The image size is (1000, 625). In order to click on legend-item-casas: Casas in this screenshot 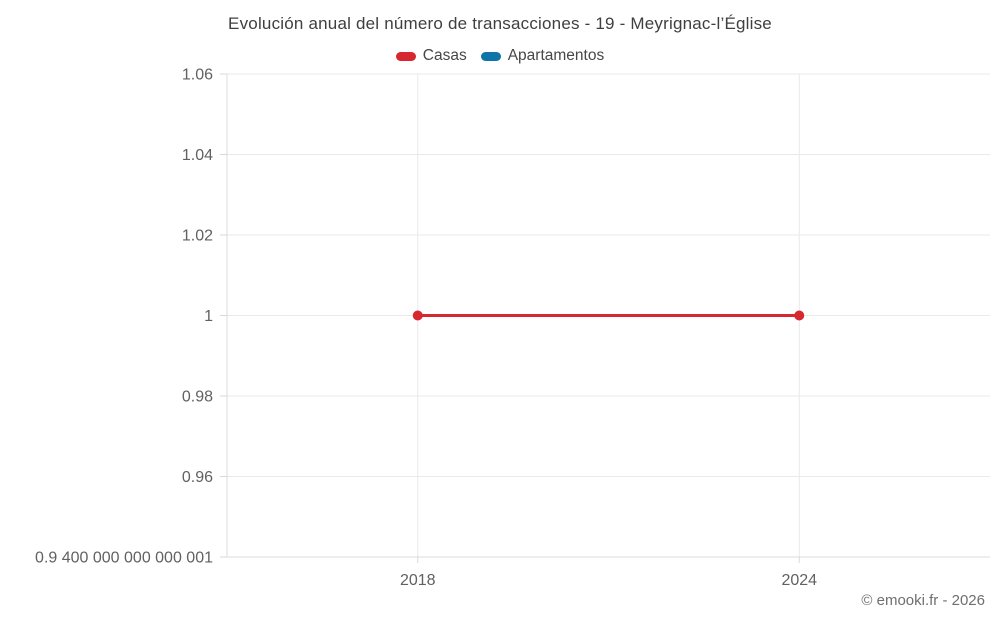, I will do `click(431, 56)`.